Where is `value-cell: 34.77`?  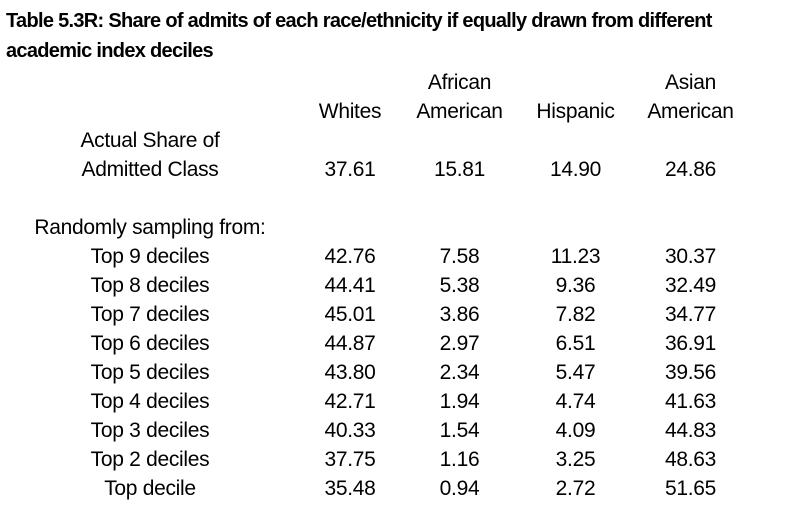
value-cell: 34.77 is located at coordinates (690, 314).